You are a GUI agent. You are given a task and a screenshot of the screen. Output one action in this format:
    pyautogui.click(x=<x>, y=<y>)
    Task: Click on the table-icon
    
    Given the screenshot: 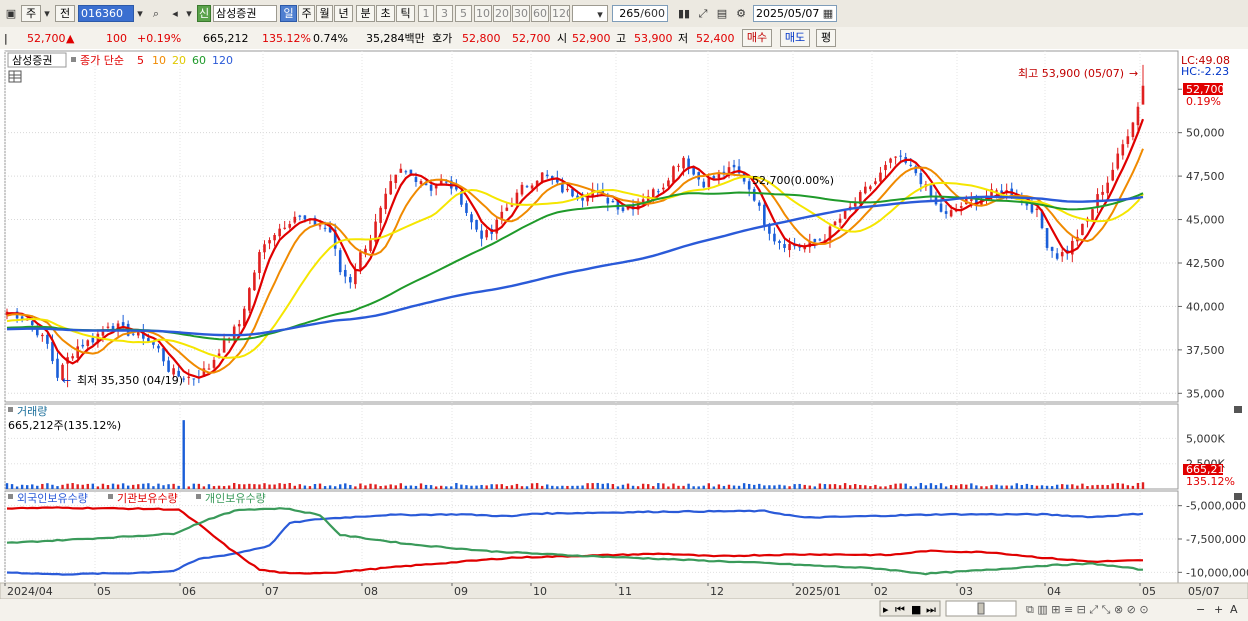 What is the action you would take?
    pyautogui.click(x=15, y=76)
    